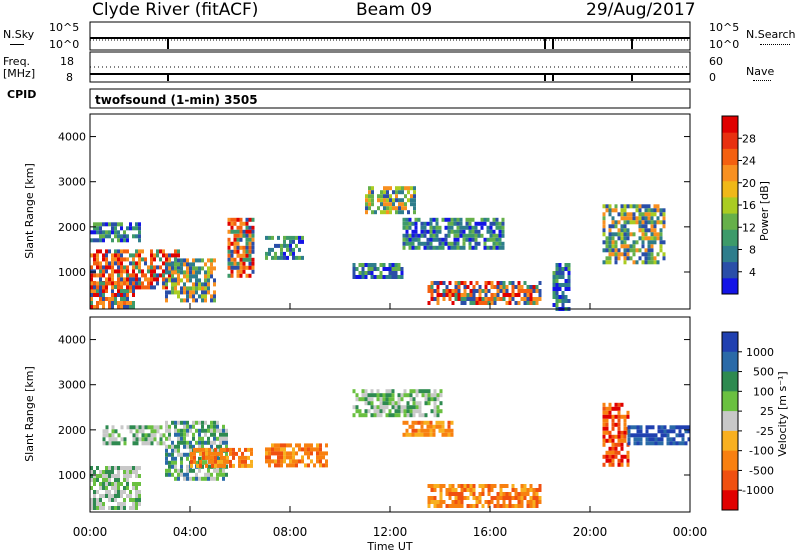 The width and height of the screenshot is (800, 554). Describe the element at coordinates (241, 247) in the screenshot. I see `echo-region` at that location.